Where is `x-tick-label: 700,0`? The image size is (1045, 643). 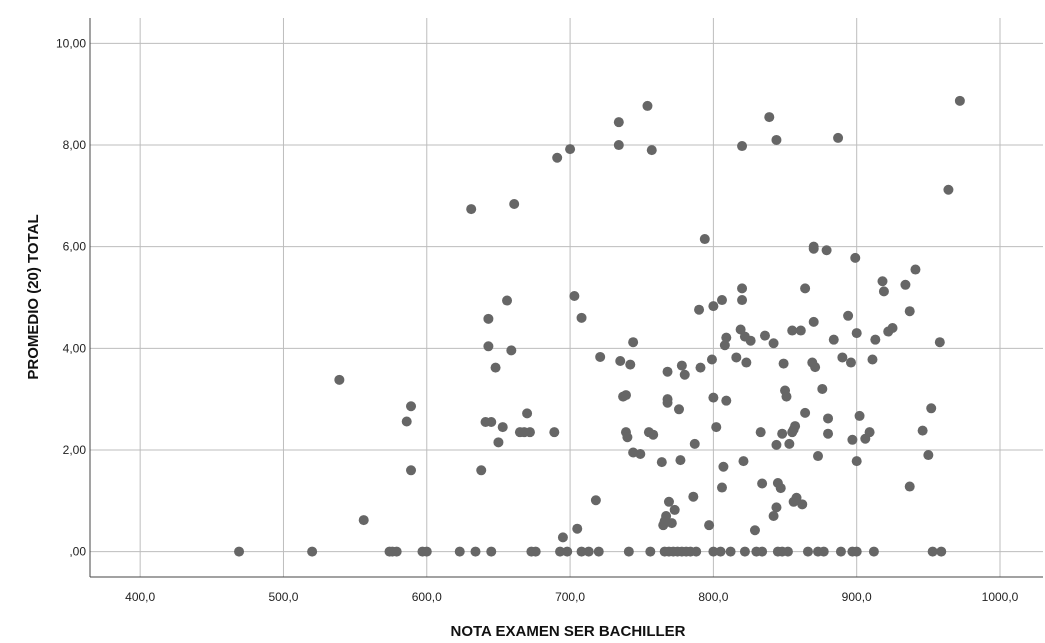
x-tick-label: 700,0 is located at coordinates (570, 597).